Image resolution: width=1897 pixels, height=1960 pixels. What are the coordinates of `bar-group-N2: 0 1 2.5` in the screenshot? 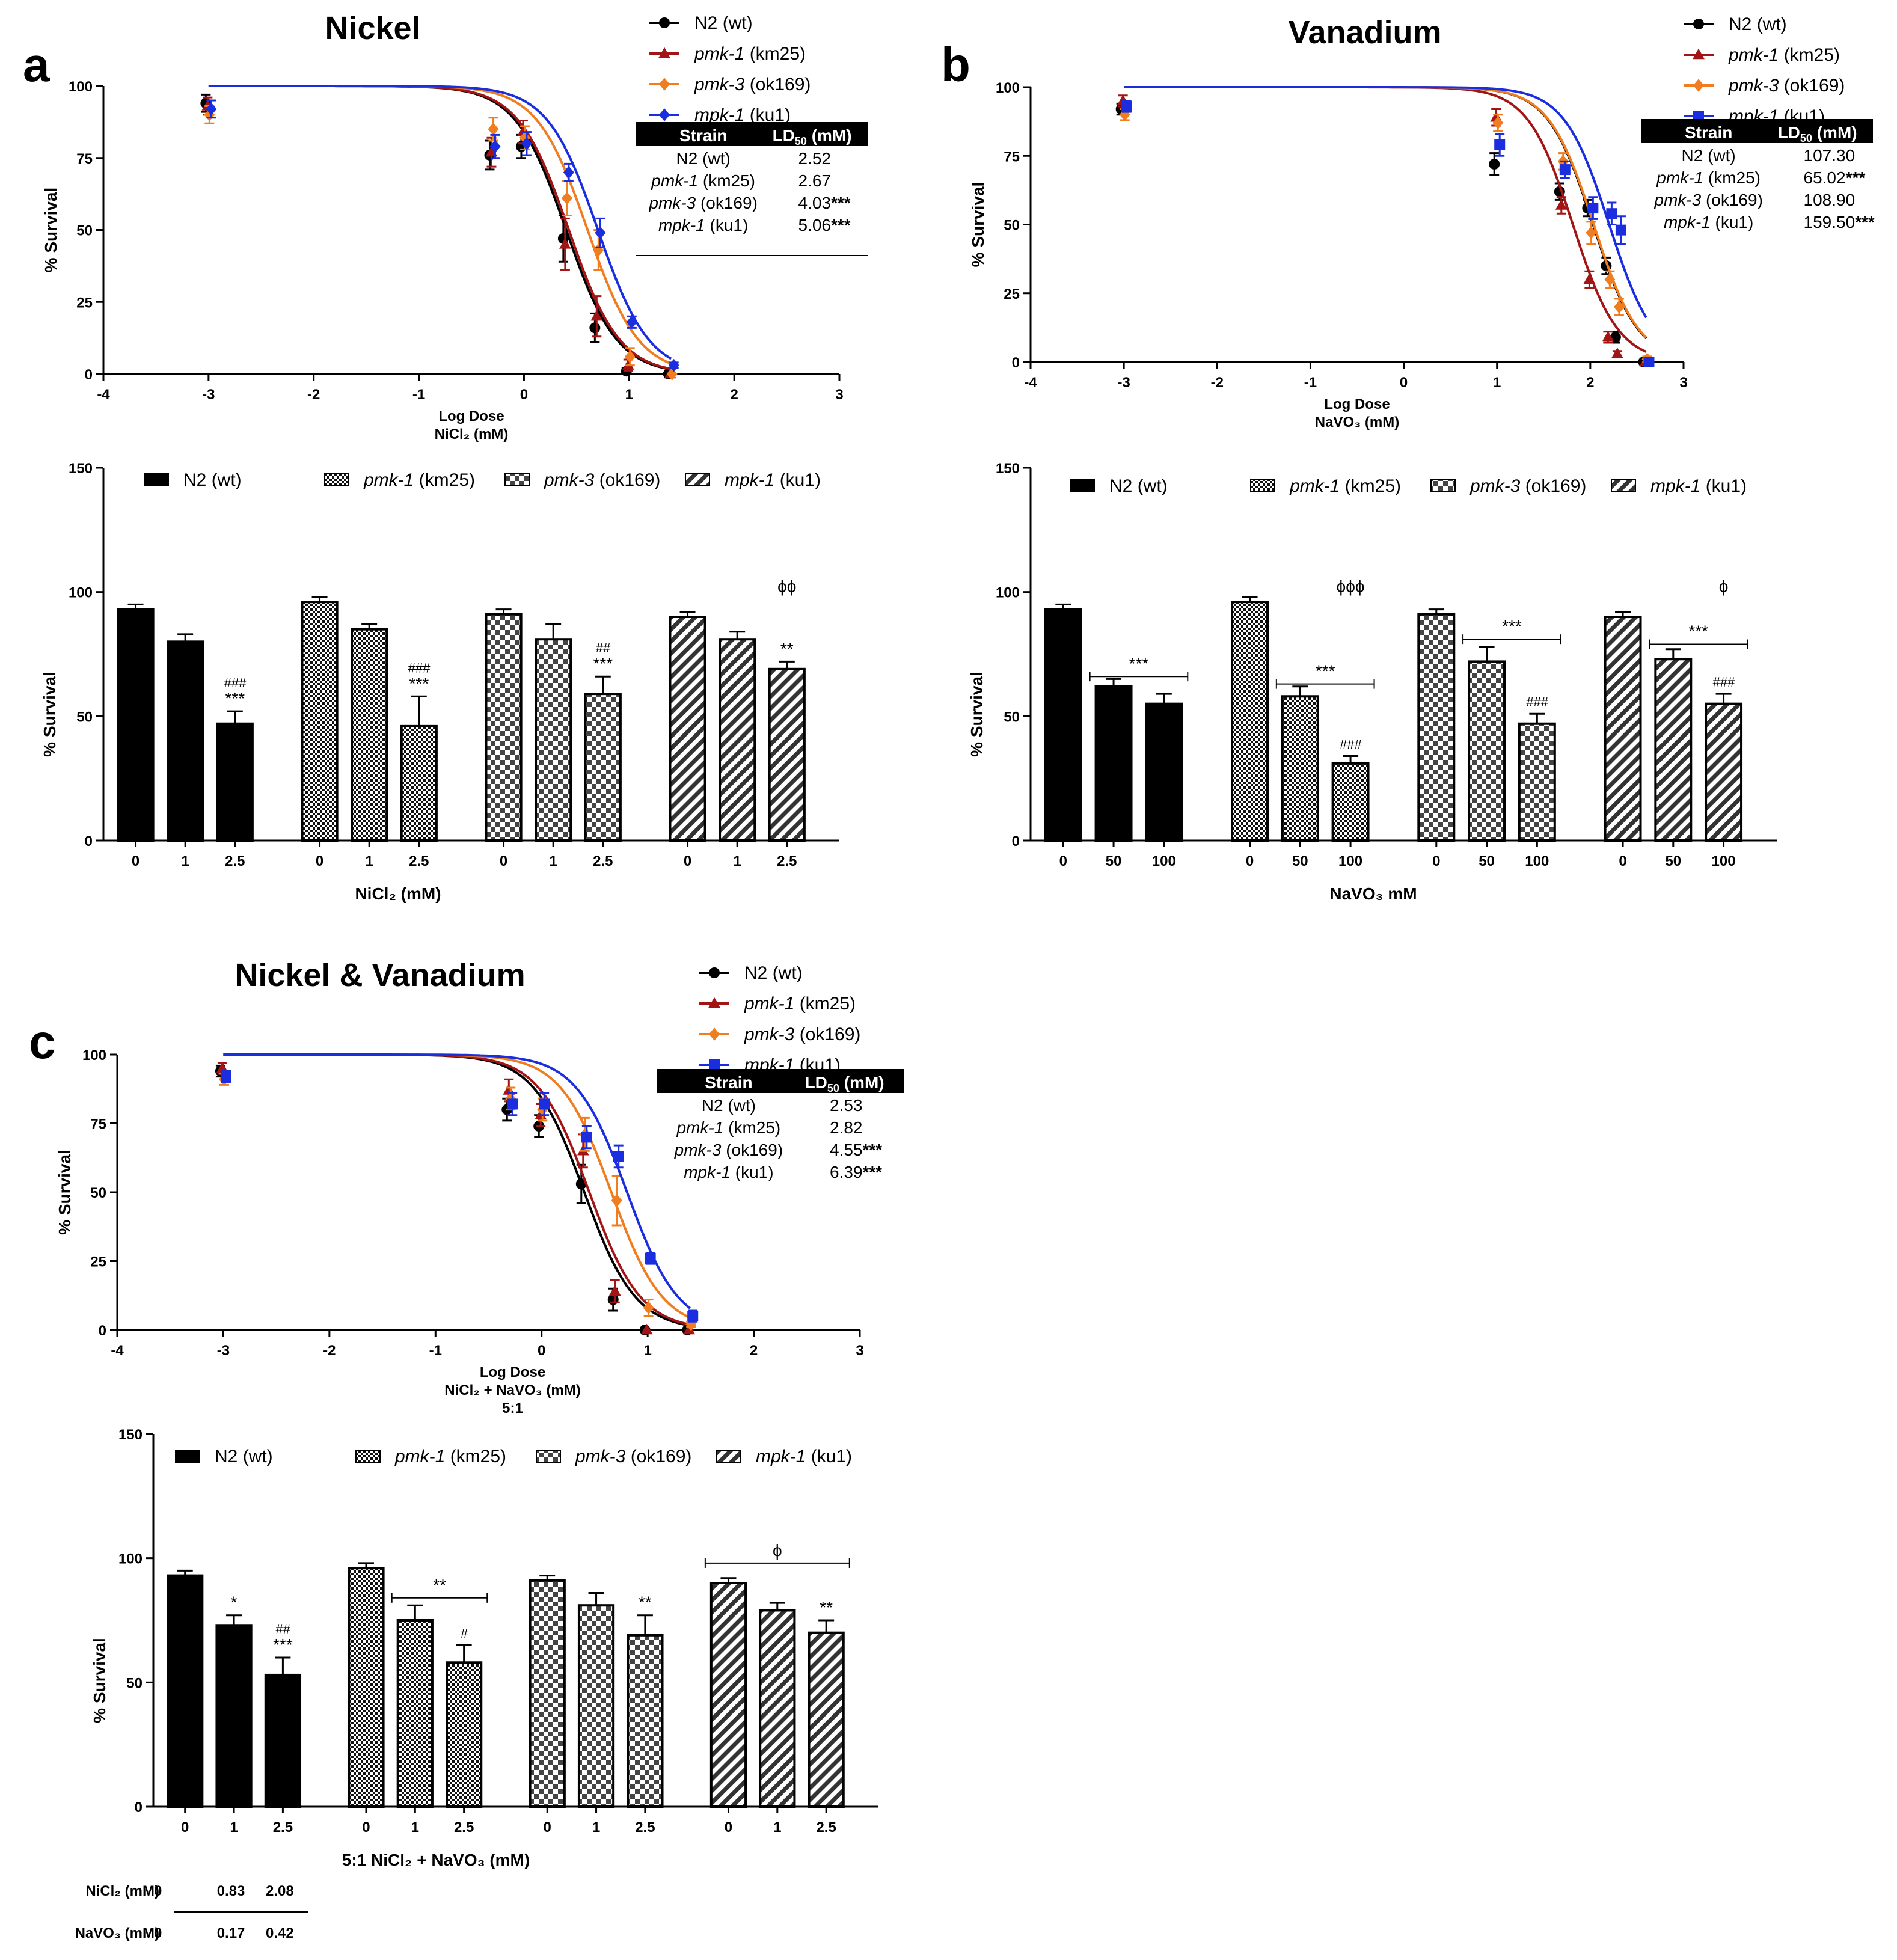 It's located at (234, 1702).